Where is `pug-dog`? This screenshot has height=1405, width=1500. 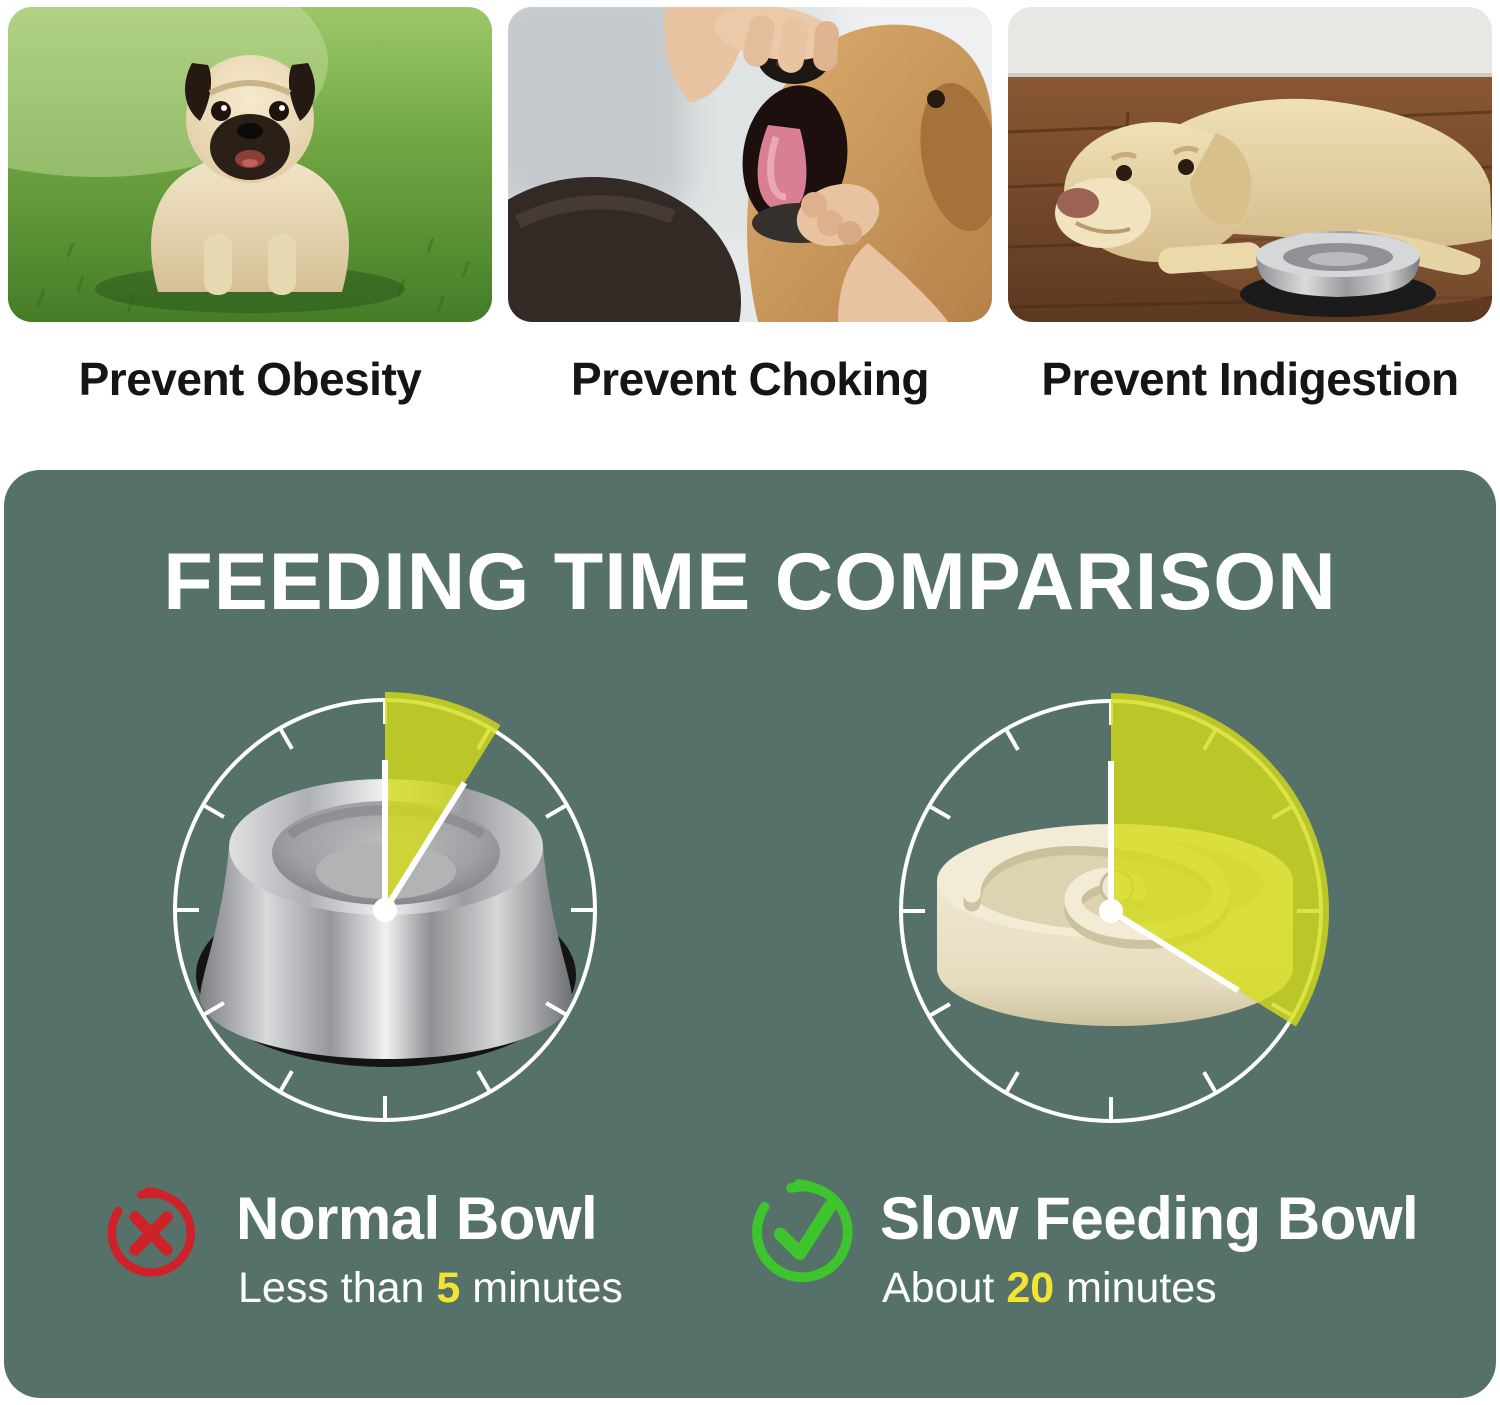
pug-dog is located at coordinates (250, 175).